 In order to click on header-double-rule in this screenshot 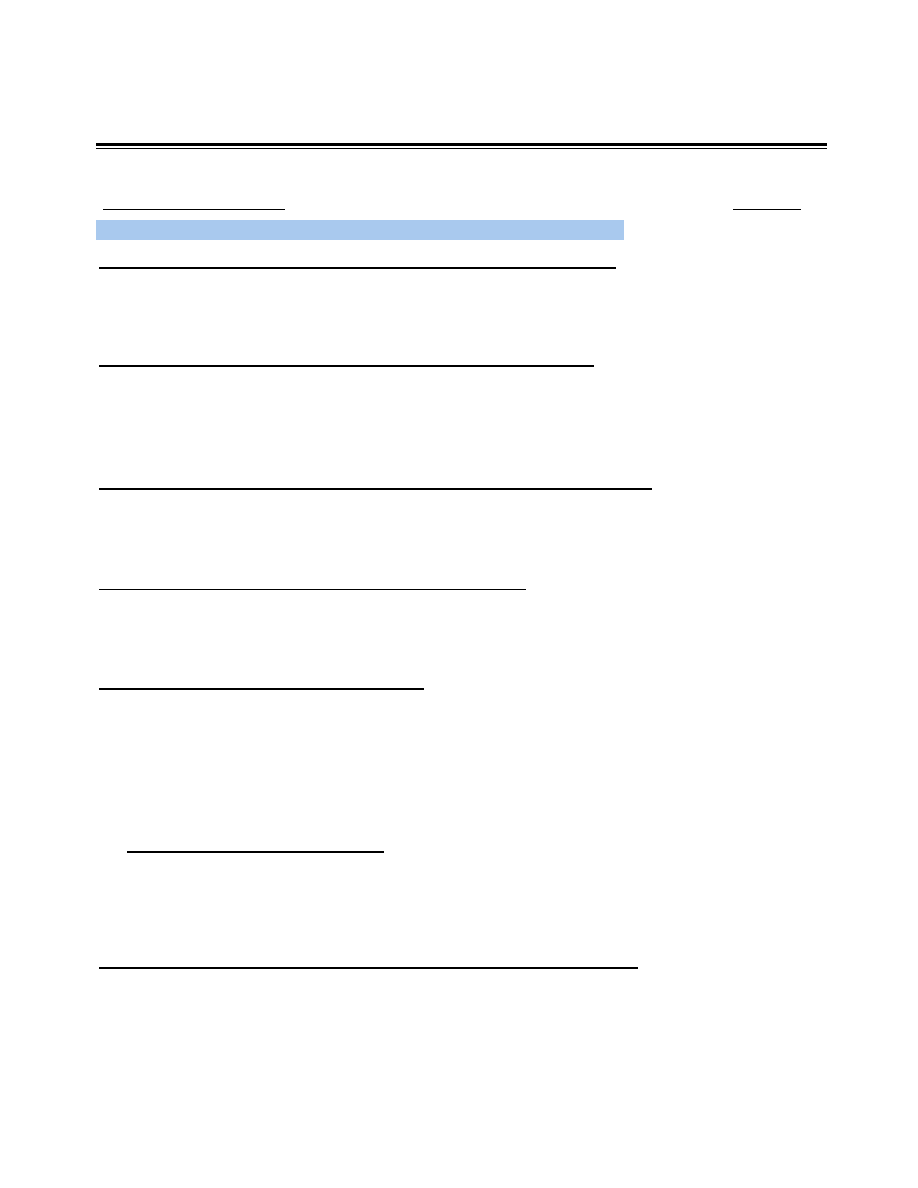, I will do `click(461, 146)`.